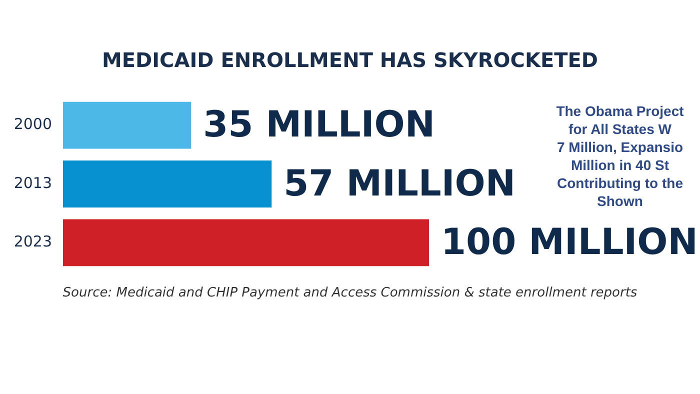 This screenshot has height=394, width=700. What do you see at coordinates (33, 124) in the screenshot?
I see `y-tick-label: 2000` at bounding box center [33, 124].